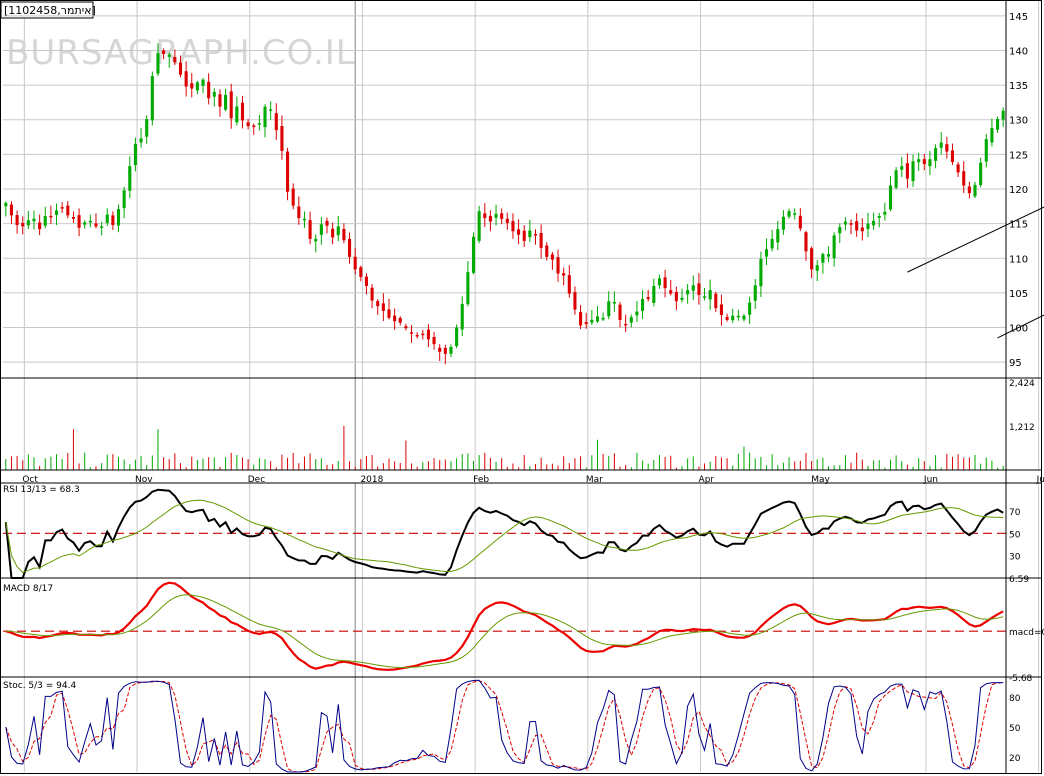  What do you see at coordinates (1018, 190) in the screenshot?
I see `price-tick-label: 120` at bounding box center [1018, 190].